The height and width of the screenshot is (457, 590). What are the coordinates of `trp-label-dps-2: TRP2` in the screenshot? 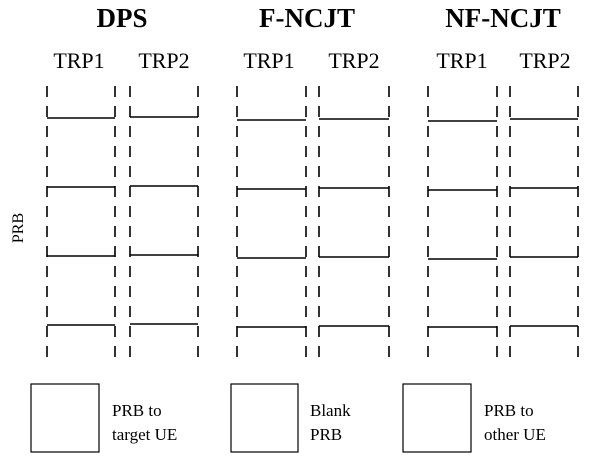 It's located at (163, 60).